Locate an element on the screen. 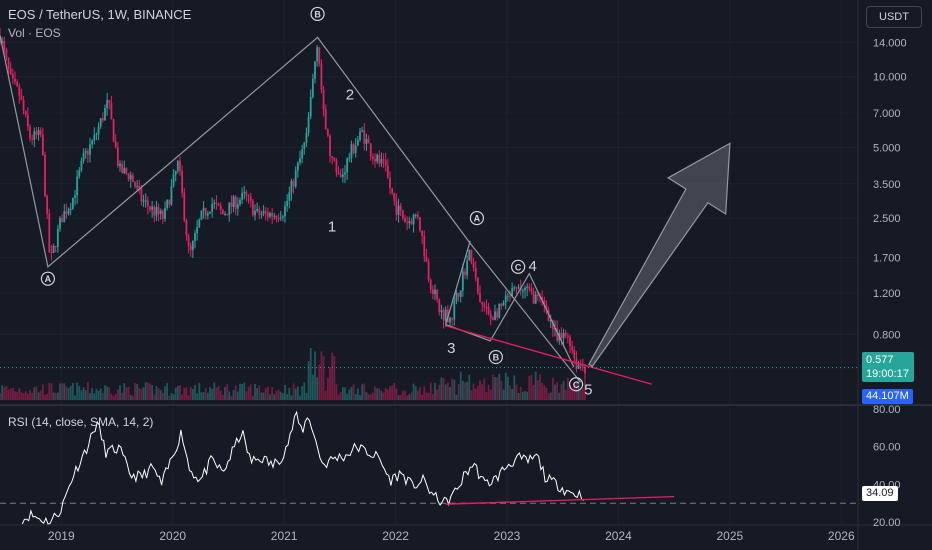 This screenshot has height=550, width=932. wave-label: 2 is located at coordinates (350, 94).